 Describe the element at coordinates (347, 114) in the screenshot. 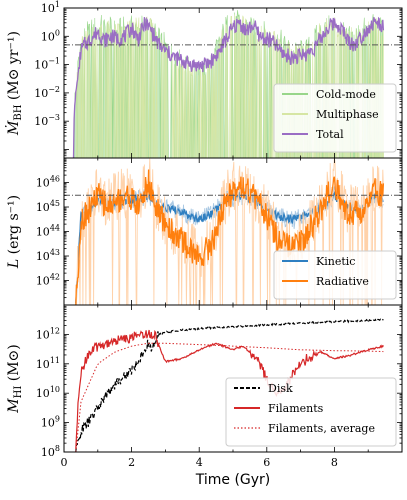

I see `legend-label: Multiphase` at that location.